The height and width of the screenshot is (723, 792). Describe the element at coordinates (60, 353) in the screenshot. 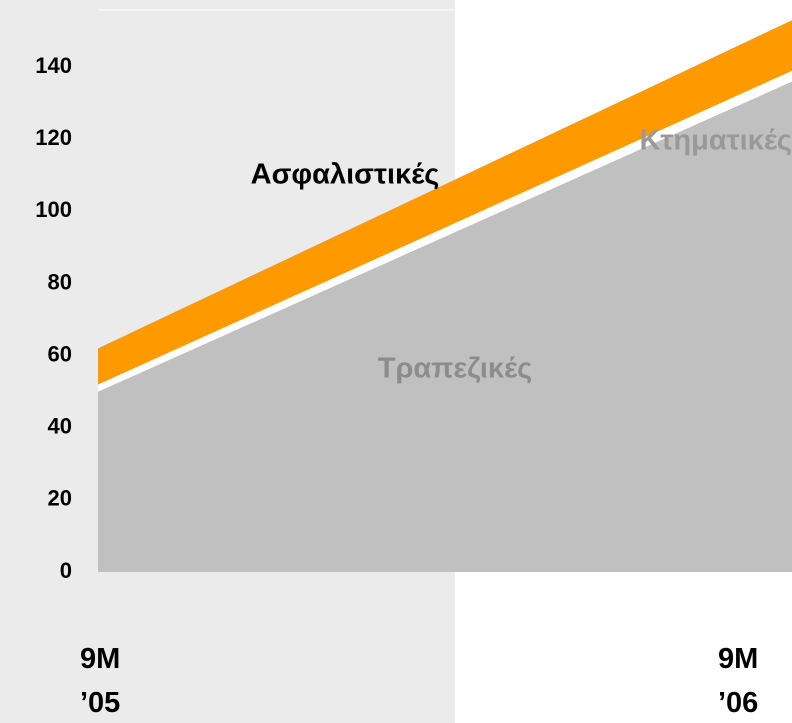

I see `y-tick-label: 60` at that location.